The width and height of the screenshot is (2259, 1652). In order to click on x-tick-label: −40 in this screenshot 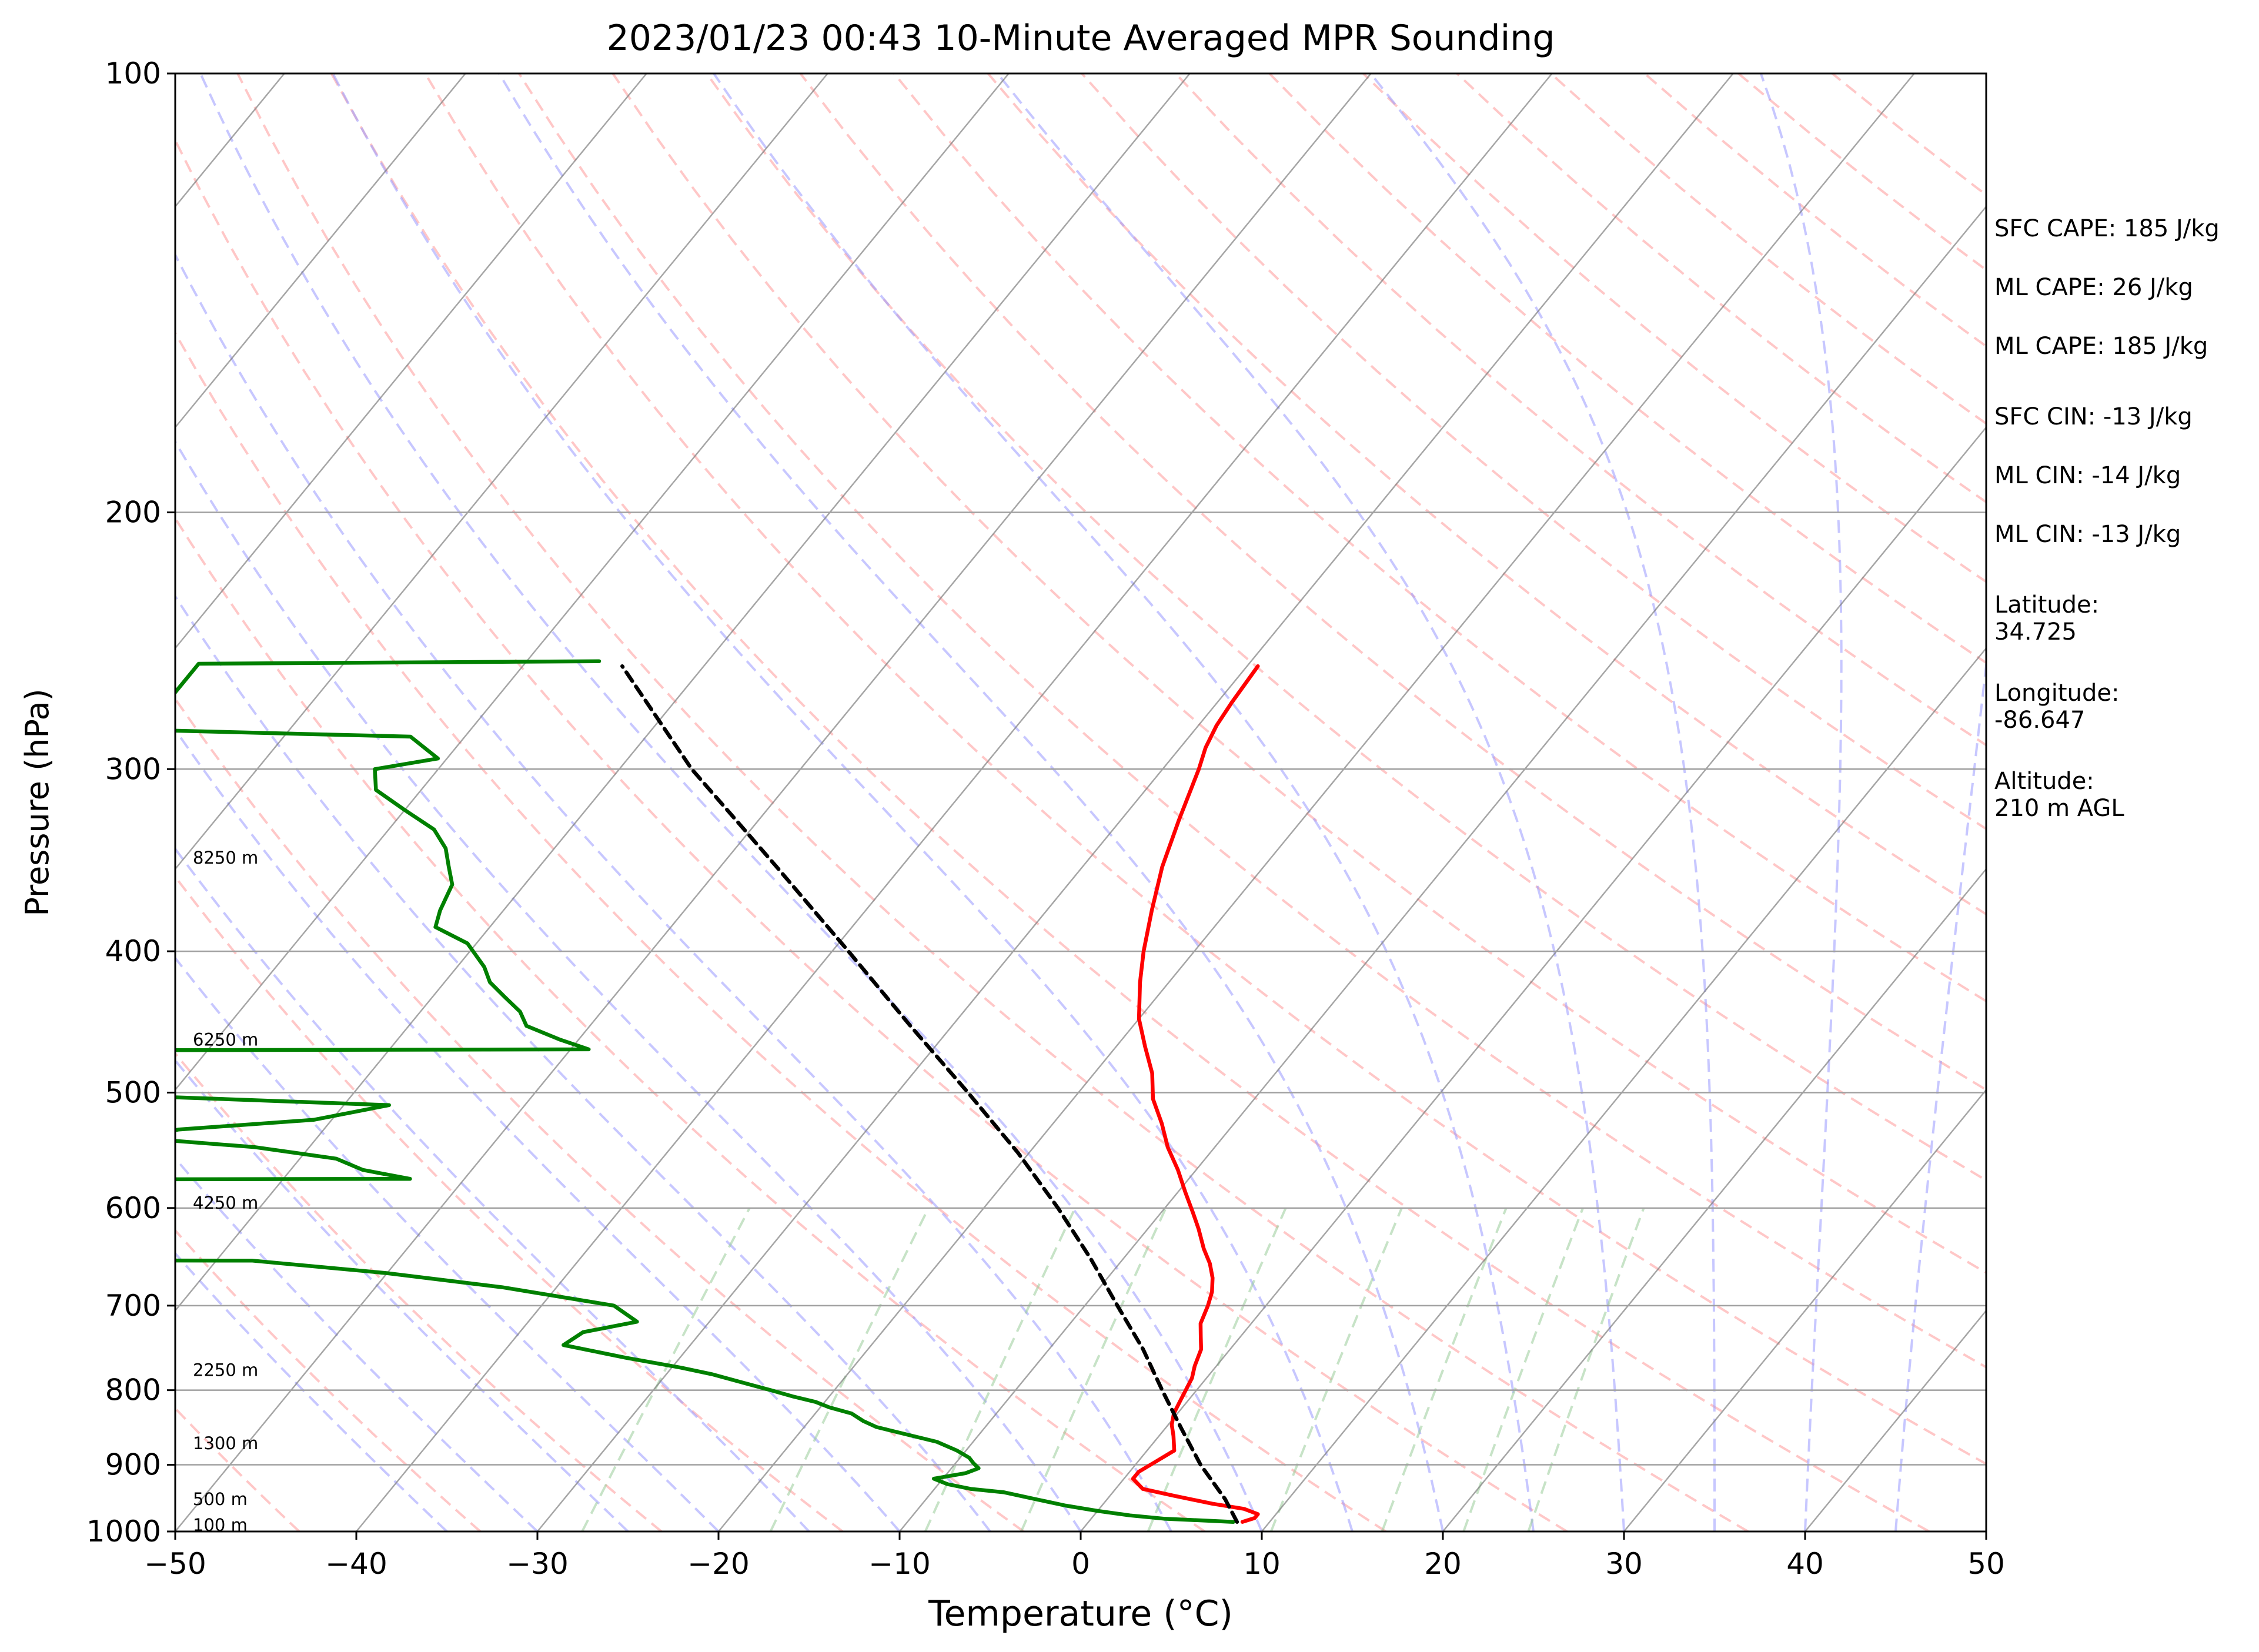, I will do `click(356, 1564)`.